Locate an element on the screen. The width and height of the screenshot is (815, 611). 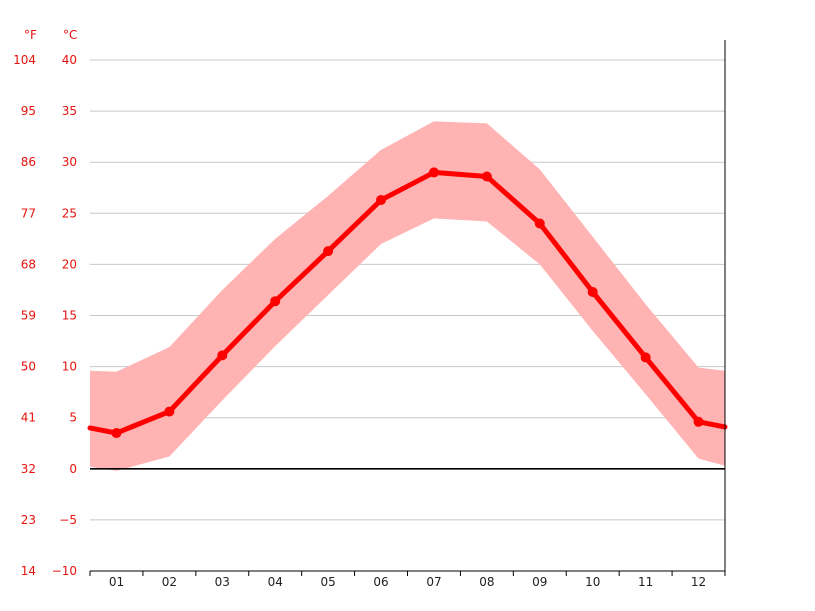
x-axis-labels: 01 02 03 04 05 06 07 08 09 10 11 12 is located at coordinates (407, 582).